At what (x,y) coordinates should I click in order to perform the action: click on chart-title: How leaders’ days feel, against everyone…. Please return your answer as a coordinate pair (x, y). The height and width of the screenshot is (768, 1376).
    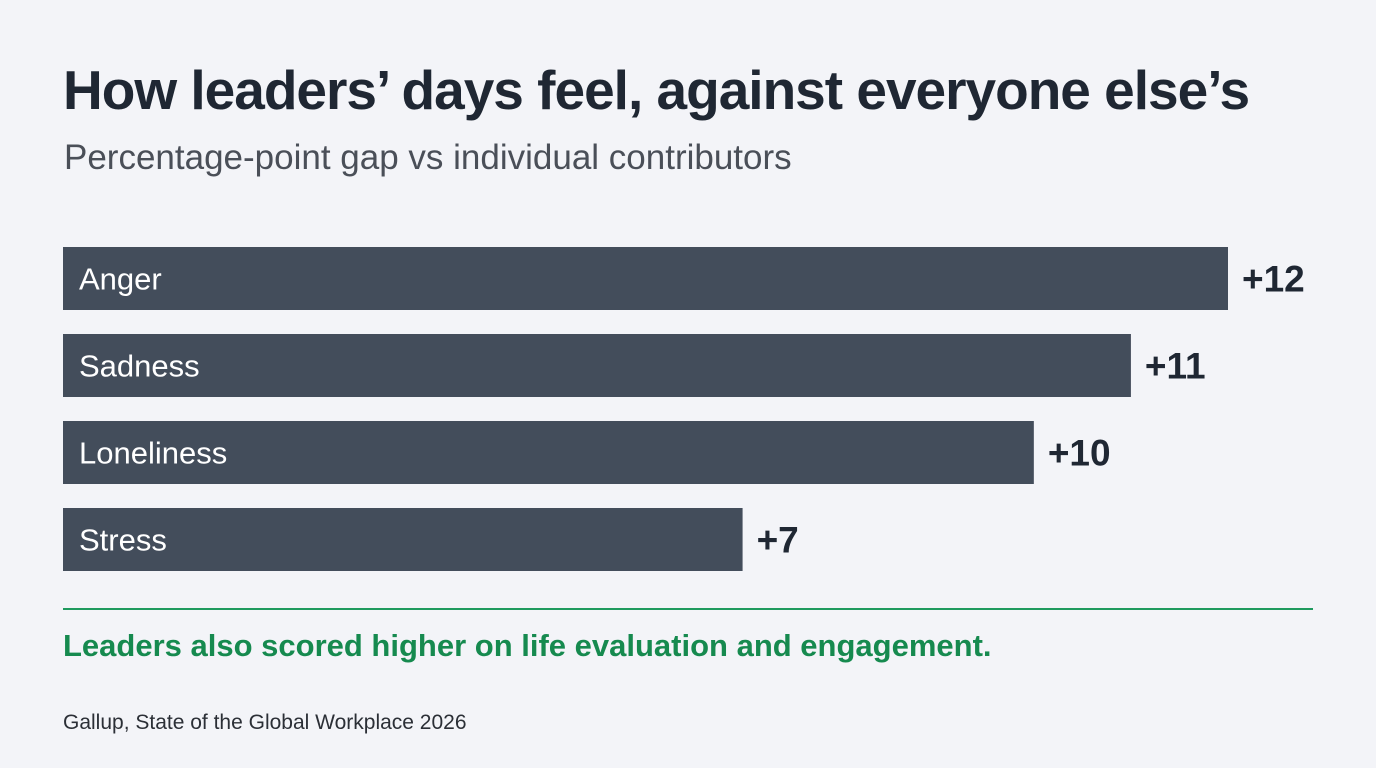
    Looking at the image, I should click on (656, 90).